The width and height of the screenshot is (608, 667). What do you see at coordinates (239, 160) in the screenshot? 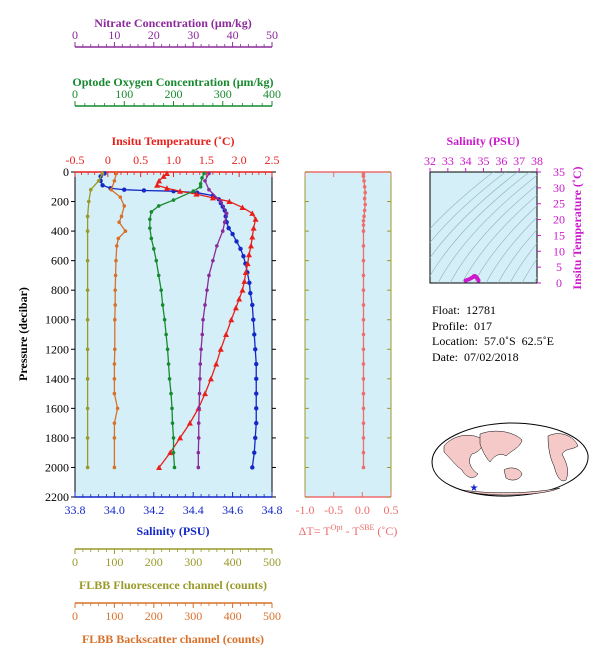
I see `temperature-tick-label: 2.0` at bounding box center [239, 160].